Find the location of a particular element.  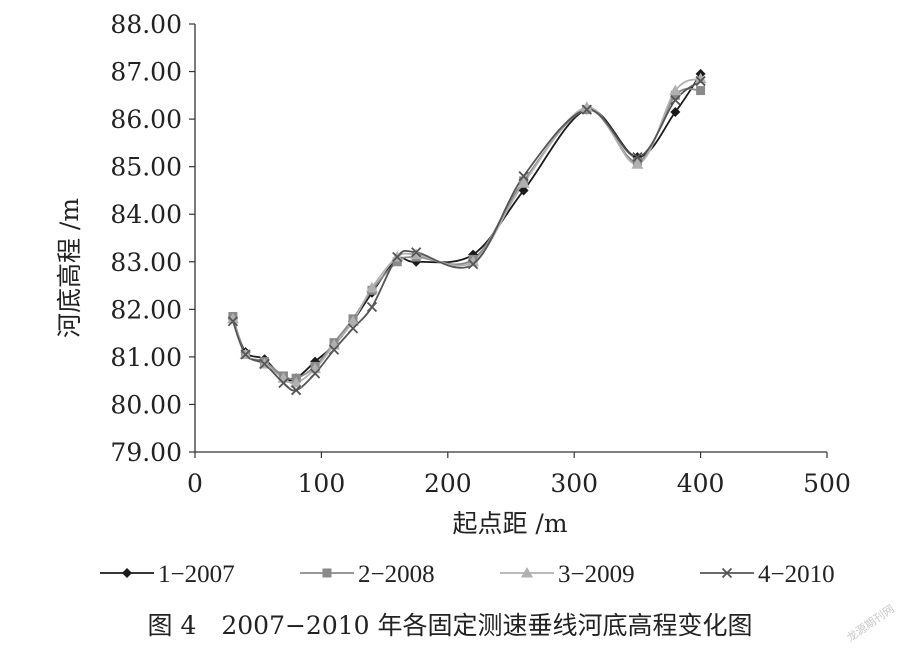

x-tick-label: 200 is located at coordinates (448, 483).